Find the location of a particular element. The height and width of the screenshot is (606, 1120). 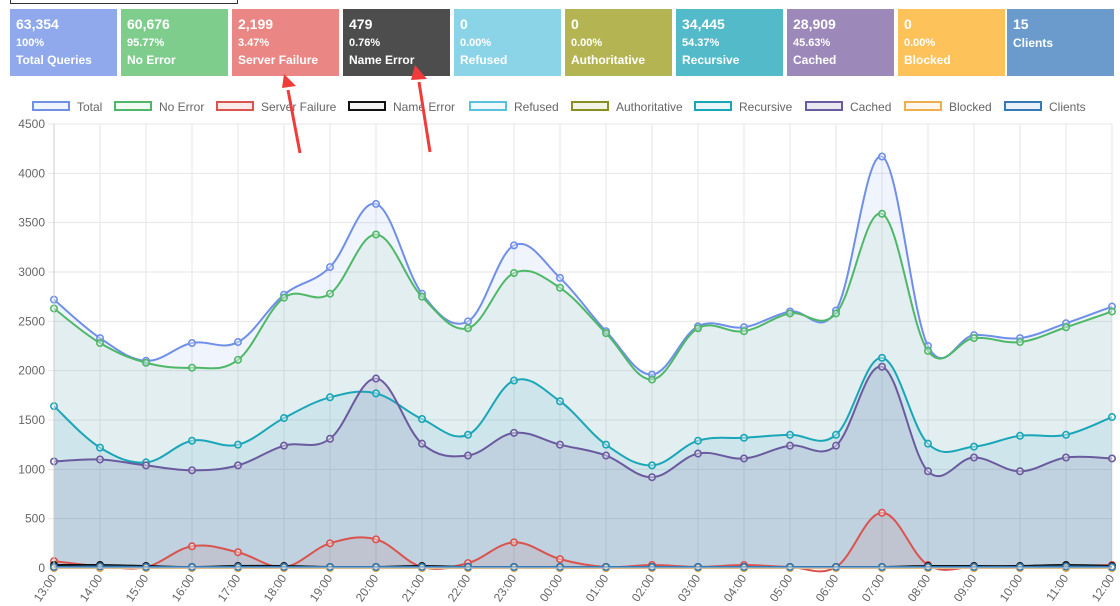

tile-name-error: 479 0.76% Name Error is located at coordinates (396, 42).